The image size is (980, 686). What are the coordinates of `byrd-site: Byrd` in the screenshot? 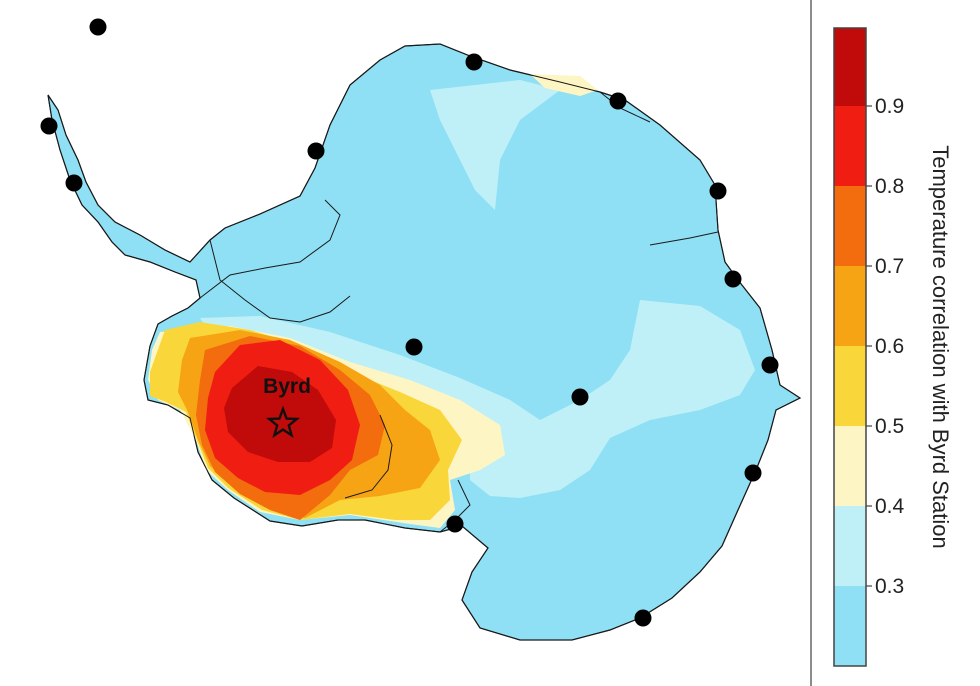 It's located at (287, 406).